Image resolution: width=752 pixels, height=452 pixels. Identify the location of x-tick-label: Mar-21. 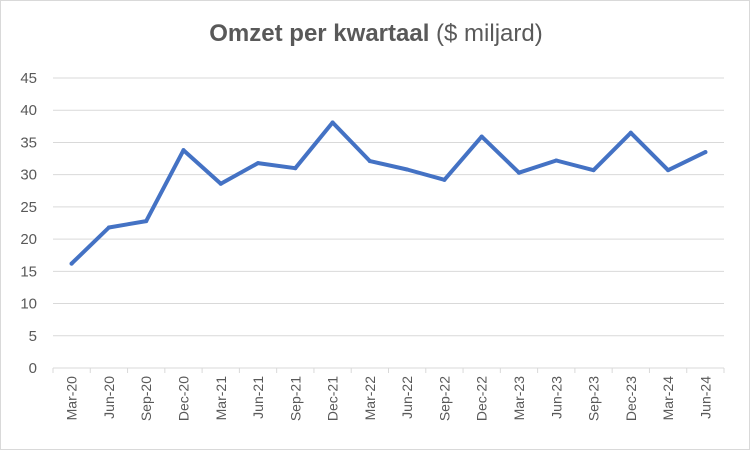
(221, 398).